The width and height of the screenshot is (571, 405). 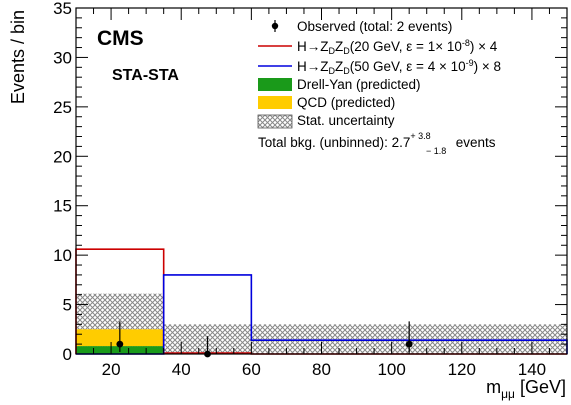 What do you see at coordinates (275, 102) in the screenshot?
I see `legend-qcd-swatch` at bounding box center [275, 102].